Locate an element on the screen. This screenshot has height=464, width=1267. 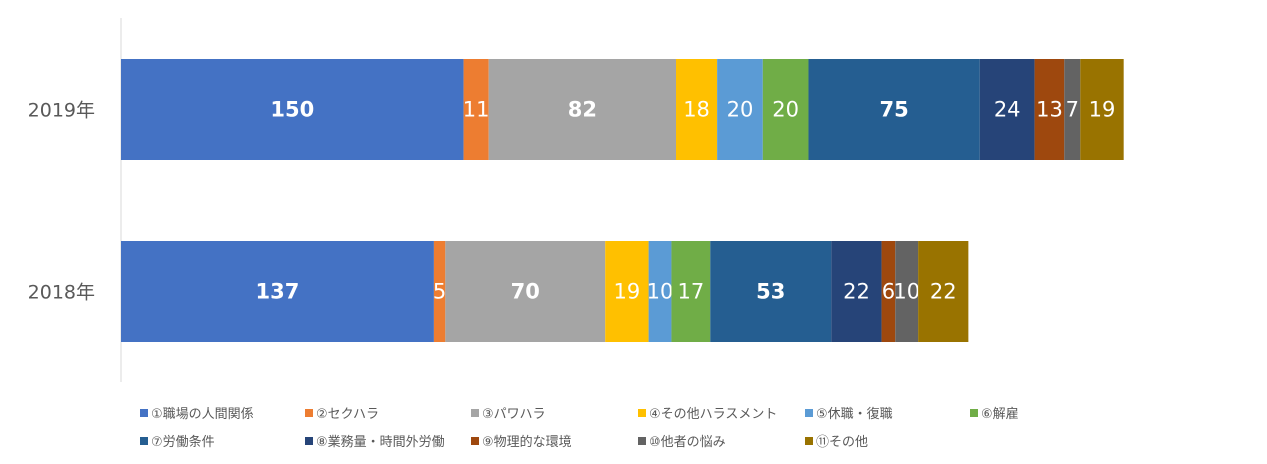
data-label-2018-s8: 22 is located at coordinates (856, 292).